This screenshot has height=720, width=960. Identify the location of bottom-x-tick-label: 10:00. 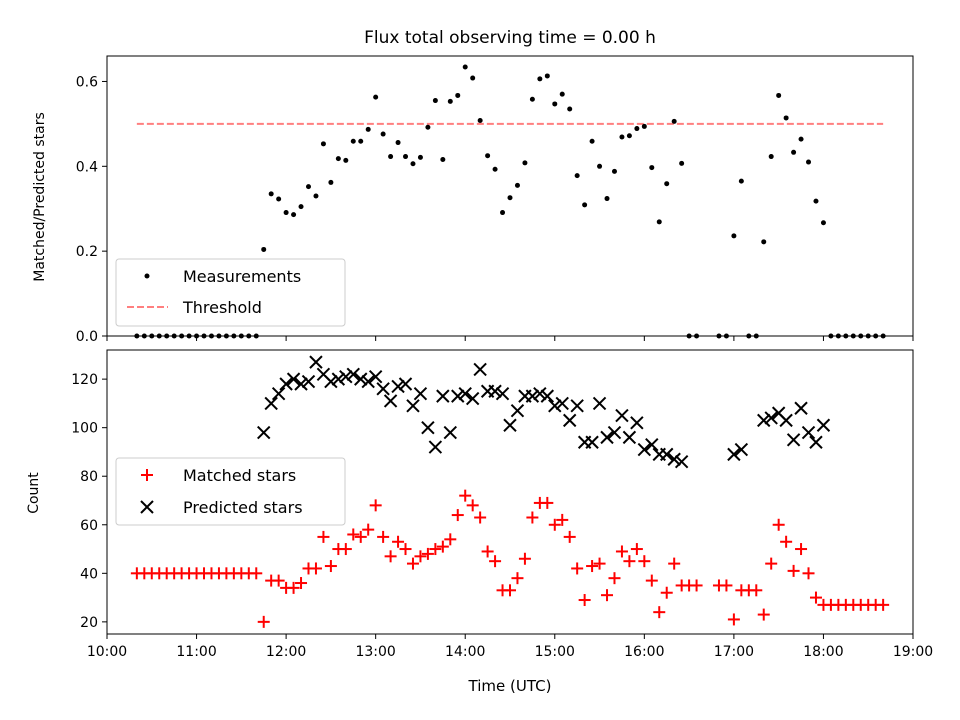
(107, 652).